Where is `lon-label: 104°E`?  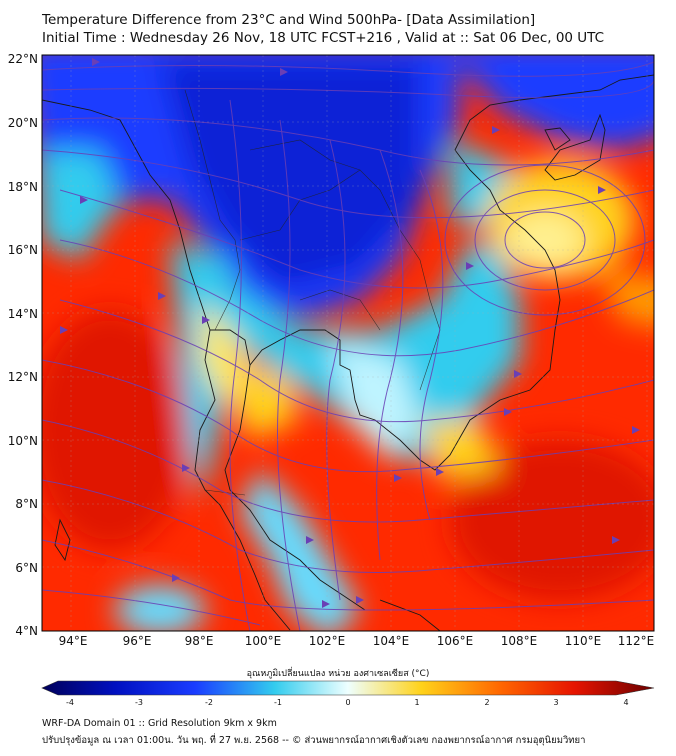
lon-label: 104°E is located at coordinates (391, 641).